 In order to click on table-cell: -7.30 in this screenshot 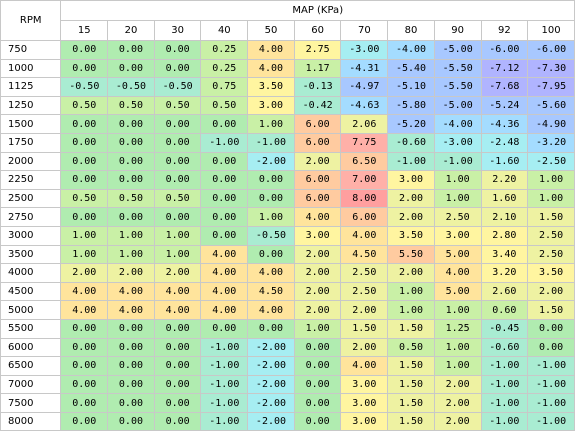, I will do `click(551, 68)`.